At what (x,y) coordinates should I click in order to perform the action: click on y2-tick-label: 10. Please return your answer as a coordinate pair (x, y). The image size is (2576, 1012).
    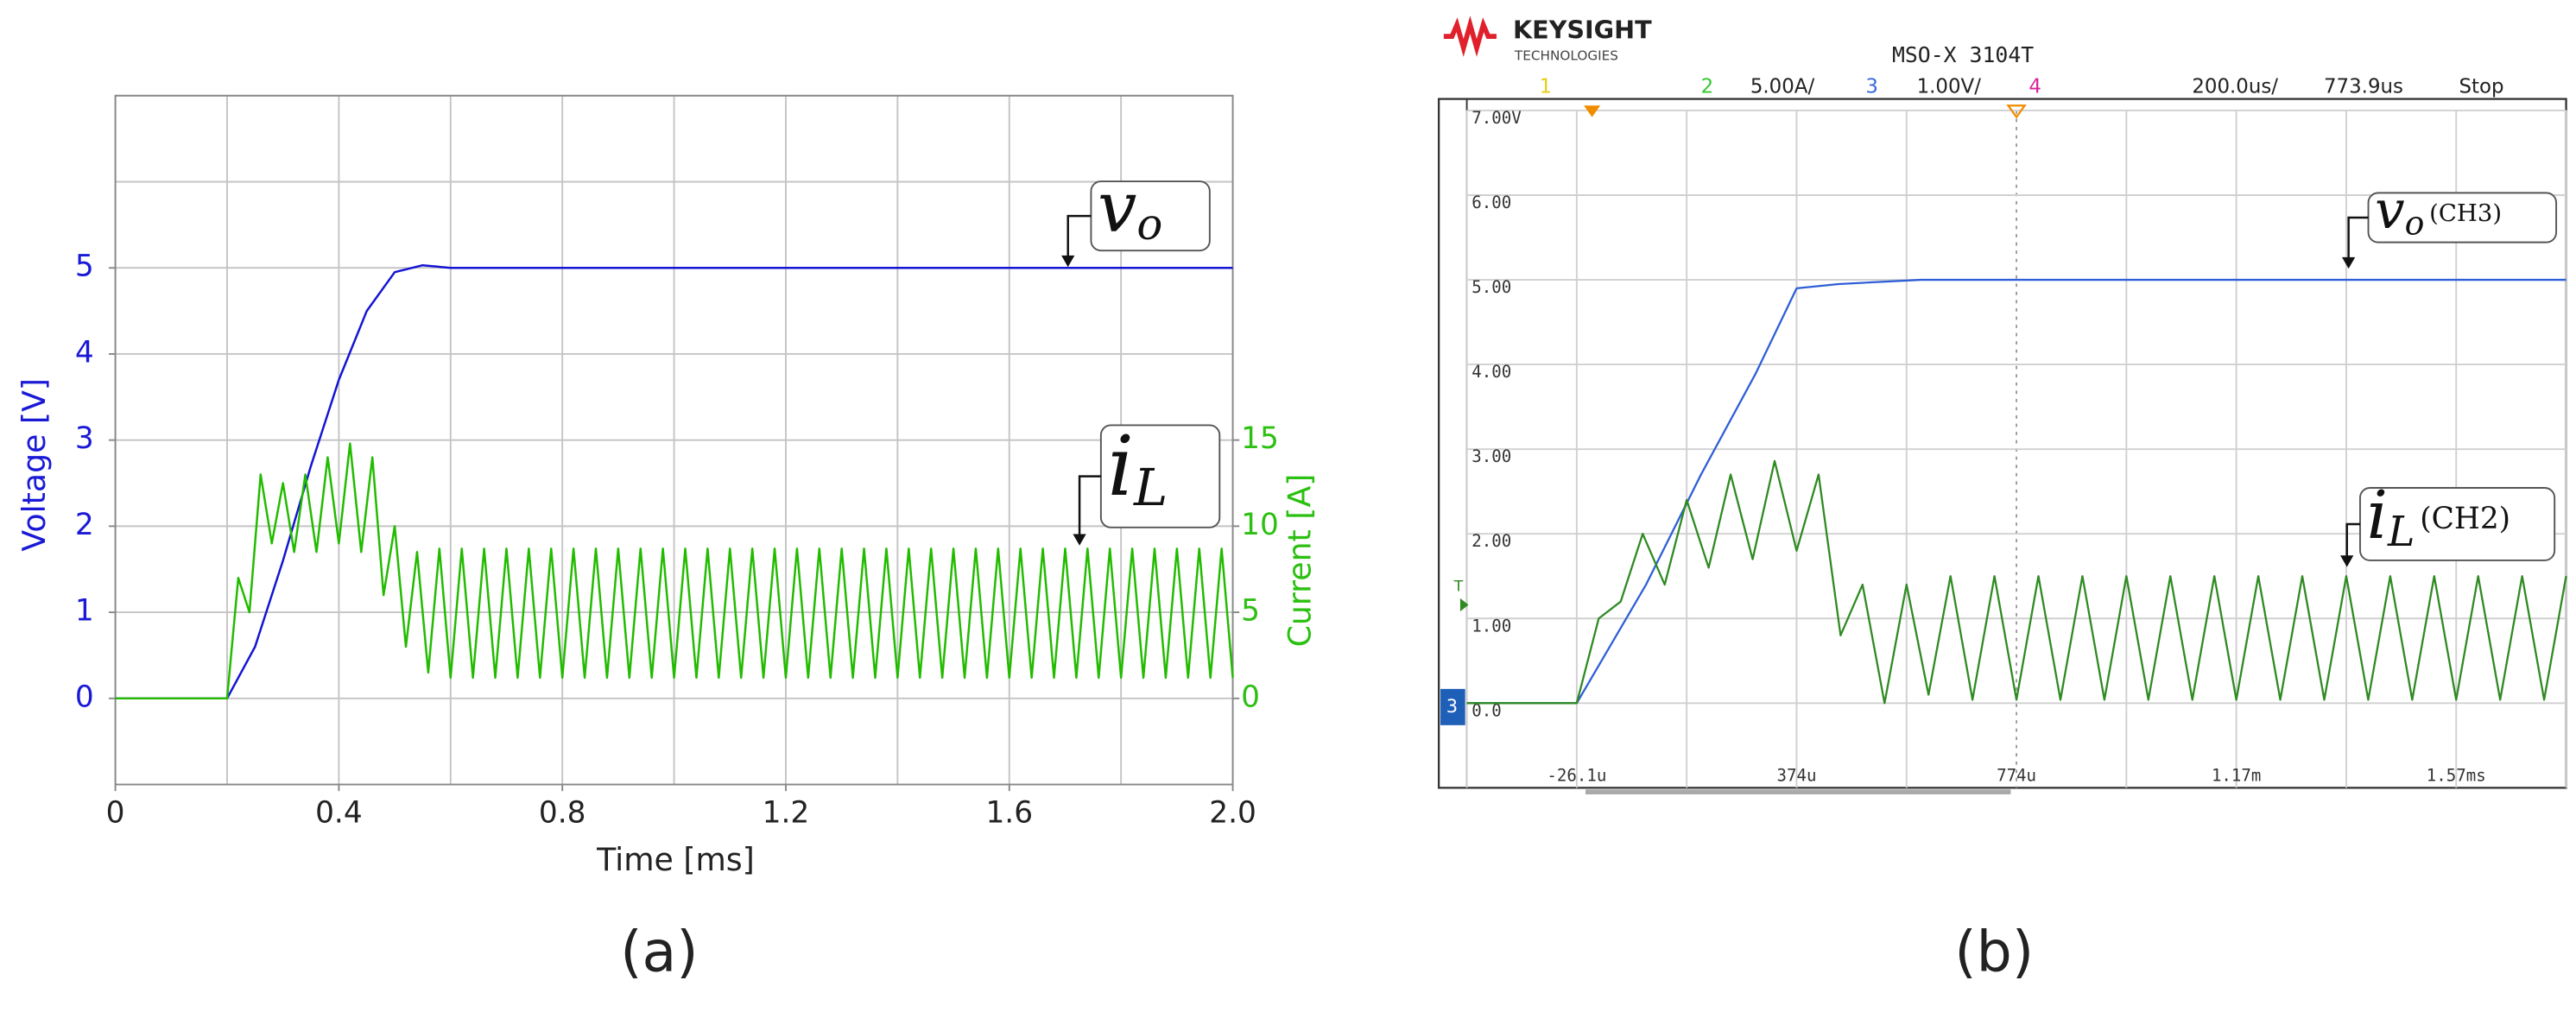
    Looking at the image, I should click on (1260, 525).